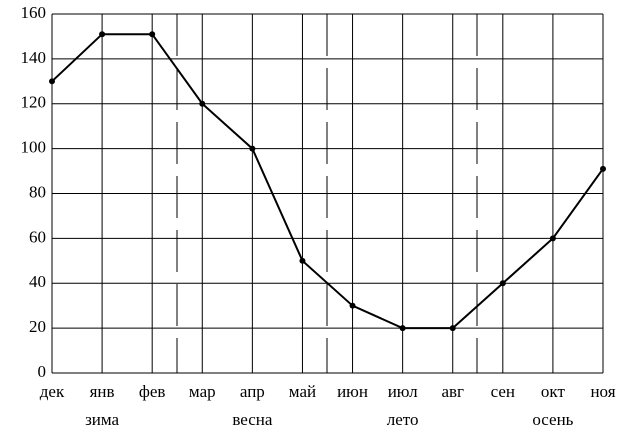 This screenshot has width=622, height=432. Describe the element at coordinates (52, 391) in the screenshot. I see `x-tick-label: дек` at that location.